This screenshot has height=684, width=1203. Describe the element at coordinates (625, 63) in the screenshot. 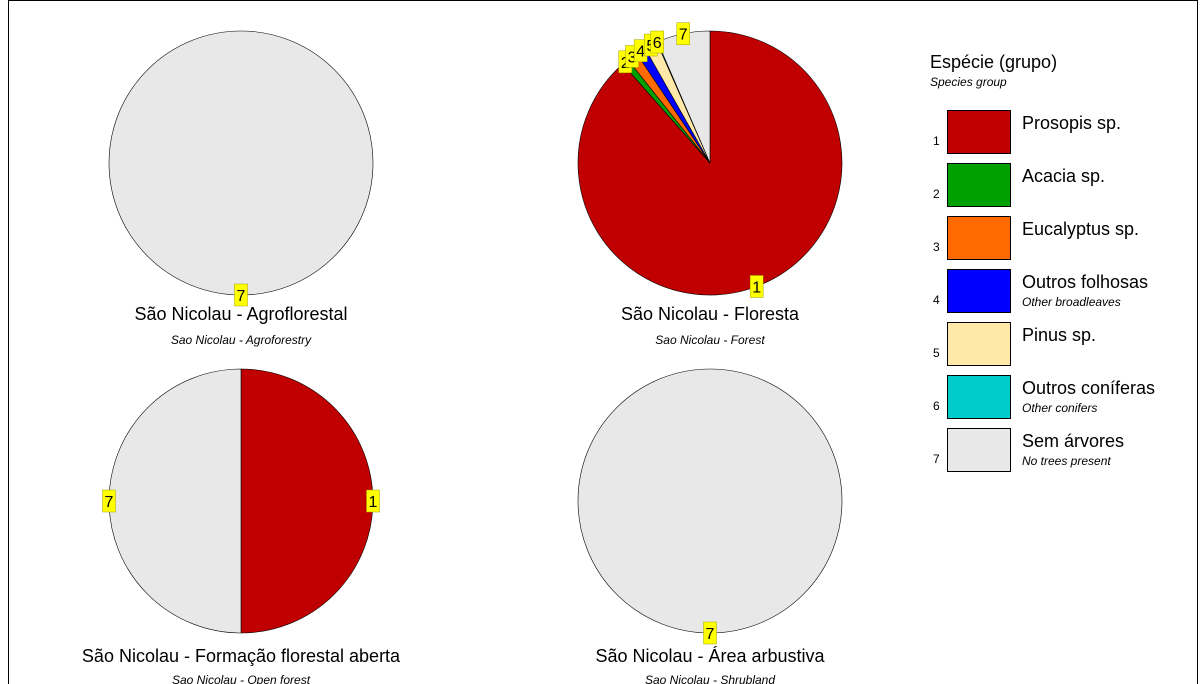

I see `slice-label-text: 2` at that location.